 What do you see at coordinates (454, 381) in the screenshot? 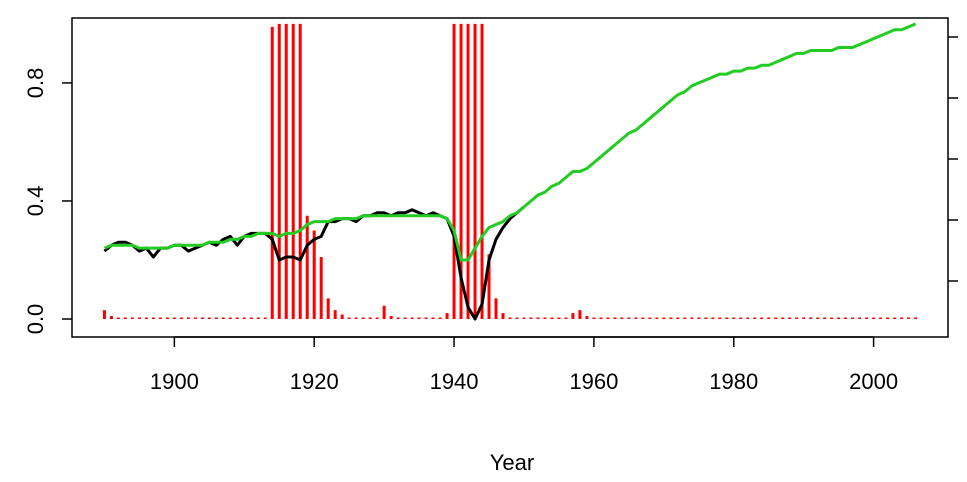
I see `x-tick-label: 1940` at bounding box center [454, 381].